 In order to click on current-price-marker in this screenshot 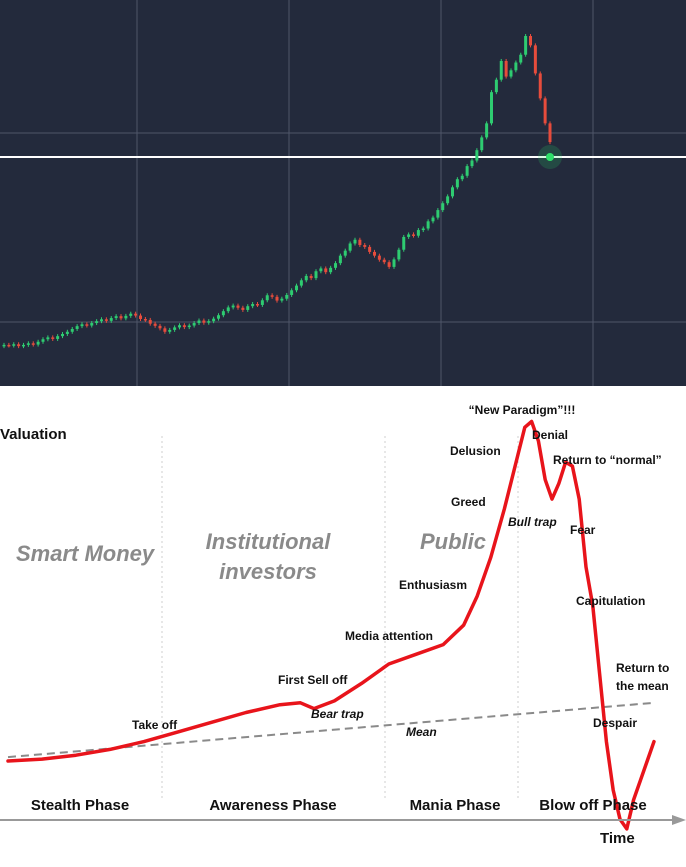, I will do `click(550, 157)`.